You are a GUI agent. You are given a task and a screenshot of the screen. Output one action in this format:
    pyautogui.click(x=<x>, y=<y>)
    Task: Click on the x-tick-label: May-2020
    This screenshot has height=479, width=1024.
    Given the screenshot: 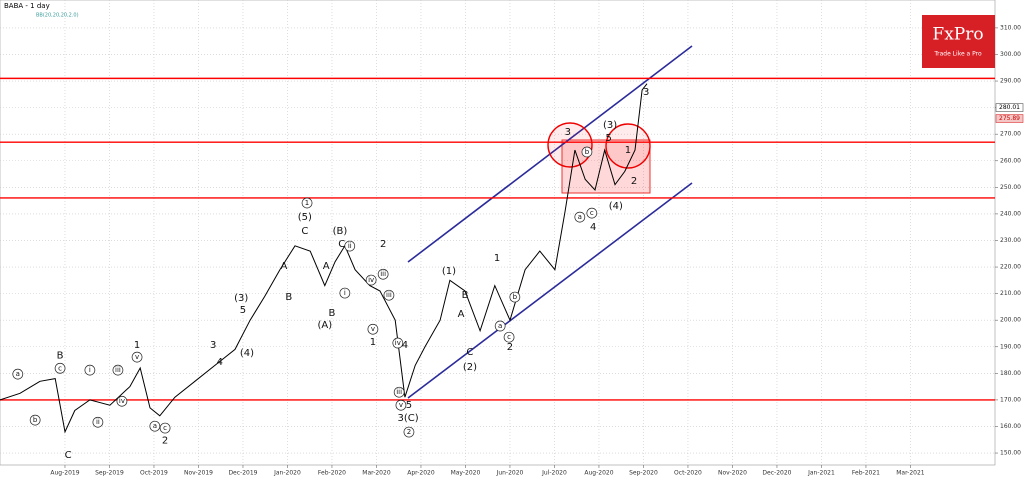 What is the action you would take?
    pyautogui.click(x=466, y=473)
    